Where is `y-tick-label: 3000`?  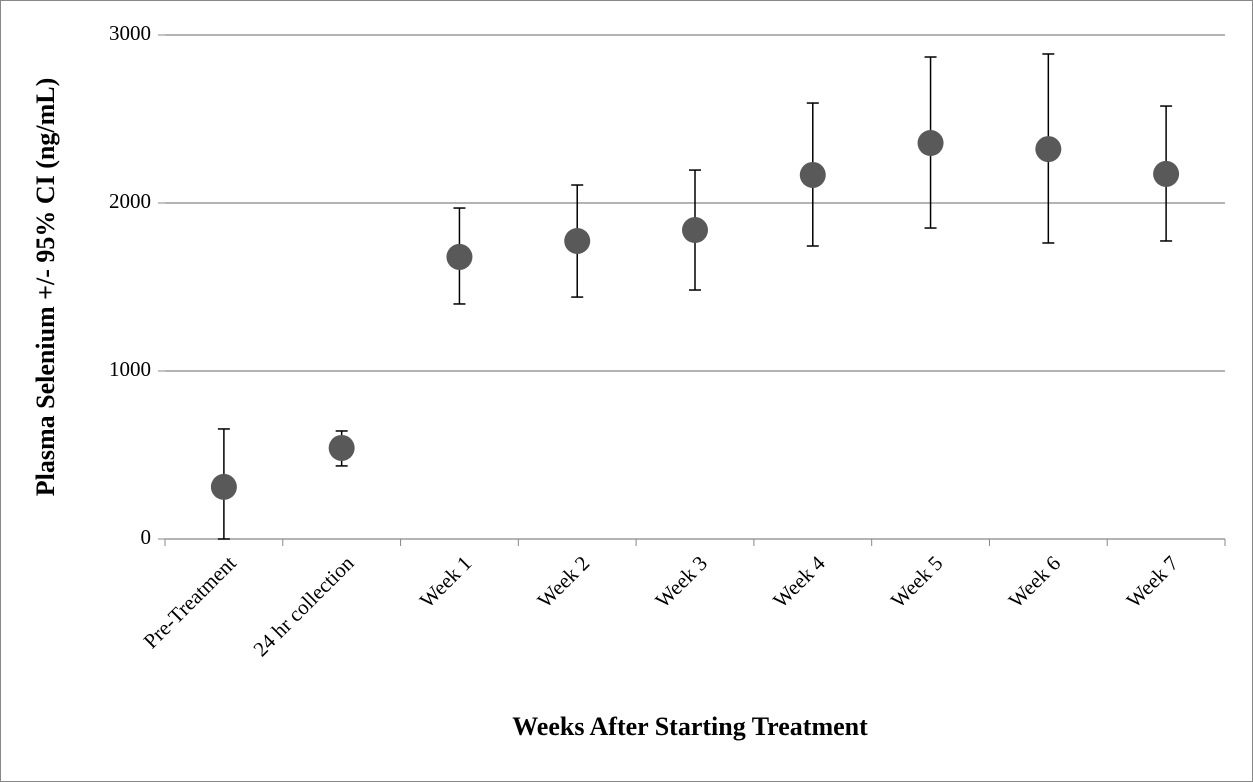 y-tick-label: 3000 is located at coordinates (130, 33).